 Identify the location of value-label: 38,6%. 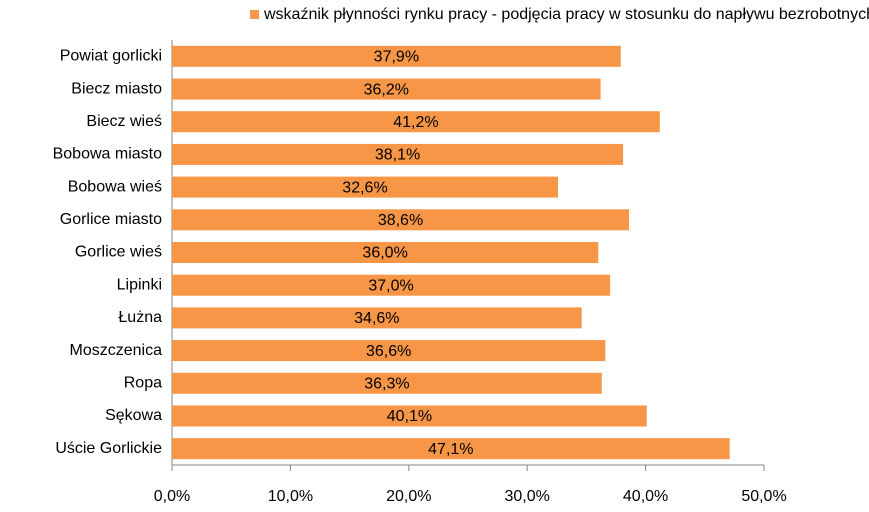
(400, 220).